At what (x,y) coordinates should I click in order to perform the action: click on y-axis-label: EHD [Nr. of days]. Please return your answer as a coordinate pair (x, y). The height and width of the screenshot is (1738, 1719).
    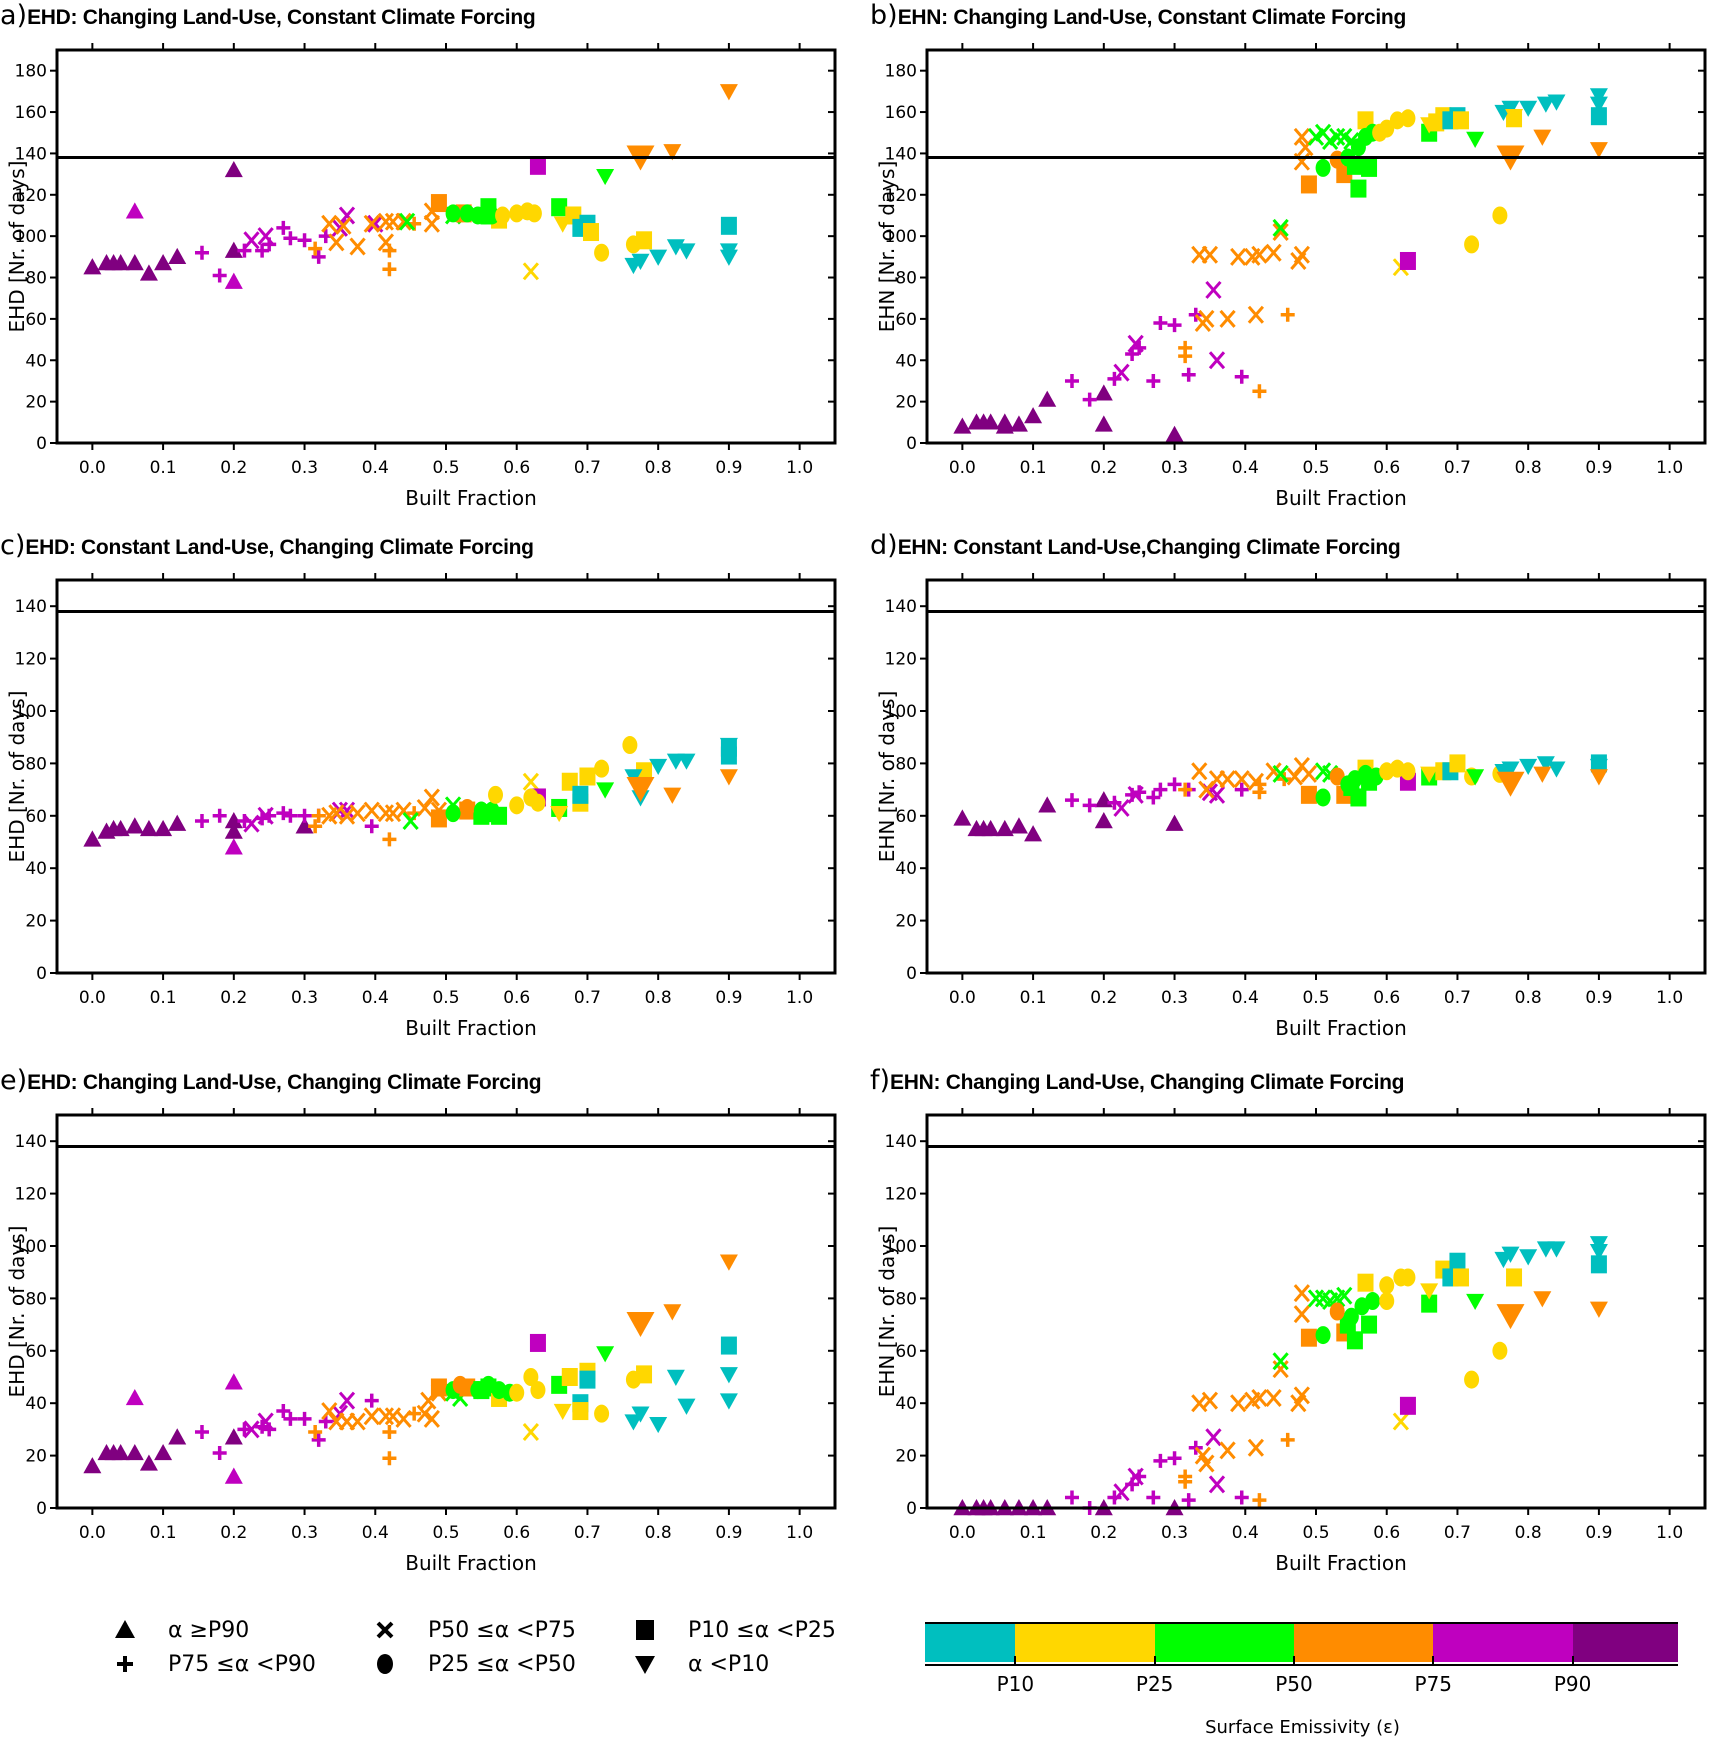
    Looking at the image, I should click on (17, 247).